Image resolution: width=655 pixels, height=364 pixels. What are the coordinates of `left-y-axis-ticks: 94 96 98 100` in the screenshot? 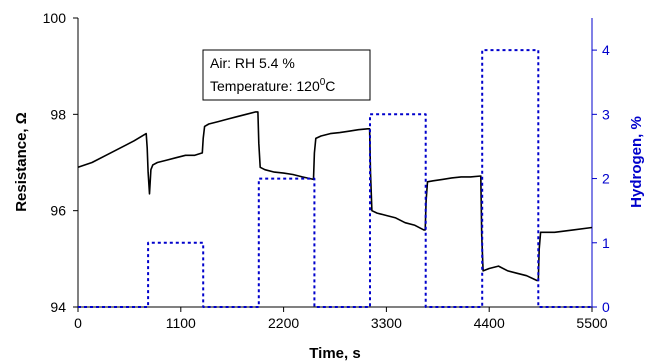 It's located at (60, 162).